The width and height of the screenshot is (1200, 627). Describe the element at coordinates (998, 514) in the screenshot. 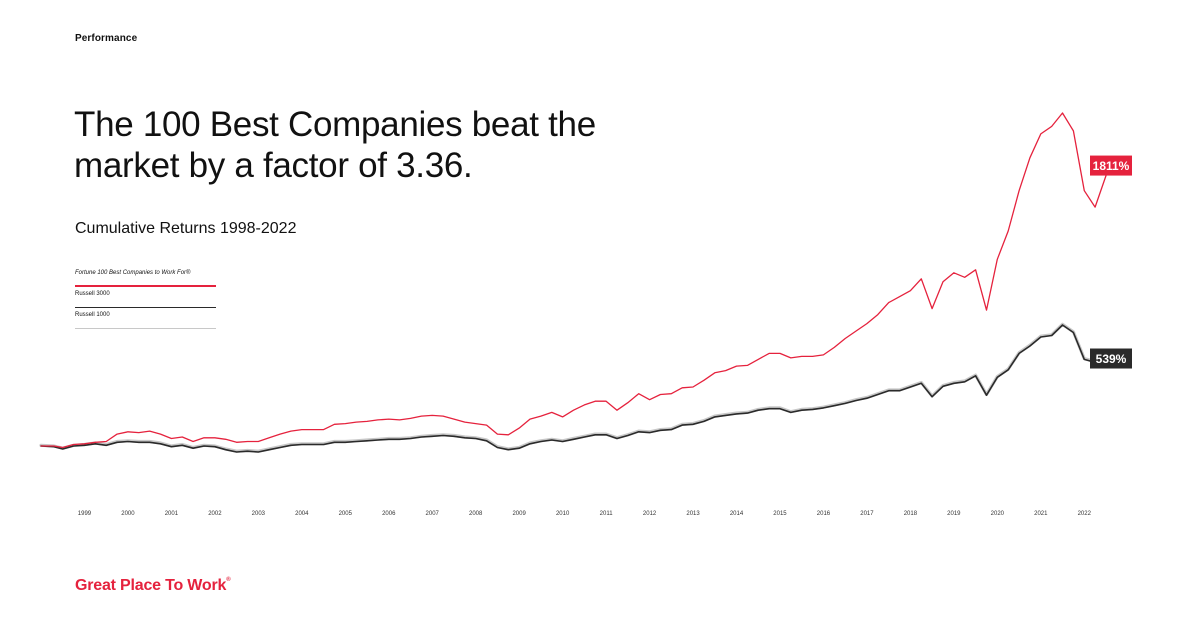

I see `x-tick-label: 2020` at that location.